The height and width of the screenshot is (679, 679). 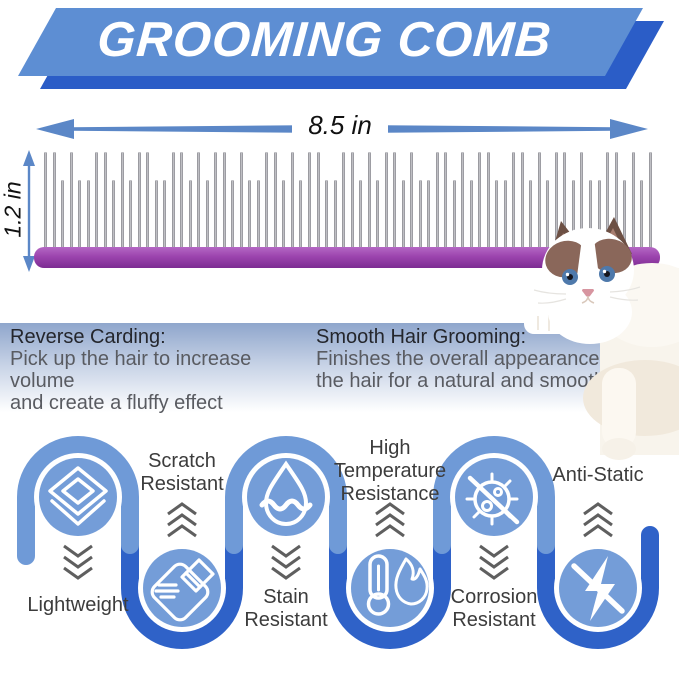 What do you see at coordinates (340, 125) in the screenshot?
I see `width-dimension-label: 8.5 in` at bounding box center [340, 125].